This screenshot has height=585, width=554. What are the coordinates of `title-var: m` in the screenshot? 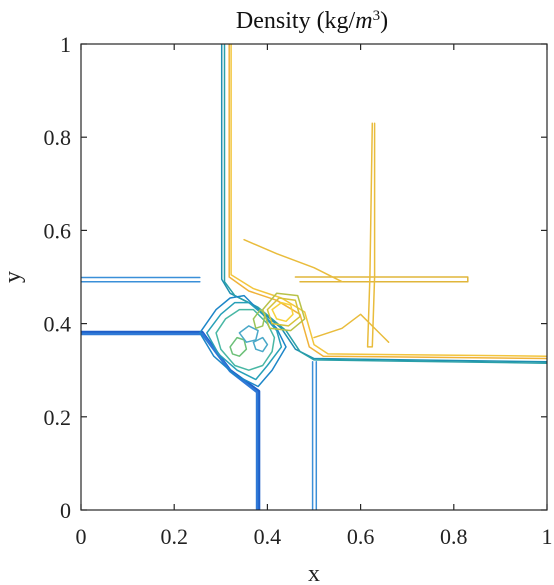 It's located at (363, 21).